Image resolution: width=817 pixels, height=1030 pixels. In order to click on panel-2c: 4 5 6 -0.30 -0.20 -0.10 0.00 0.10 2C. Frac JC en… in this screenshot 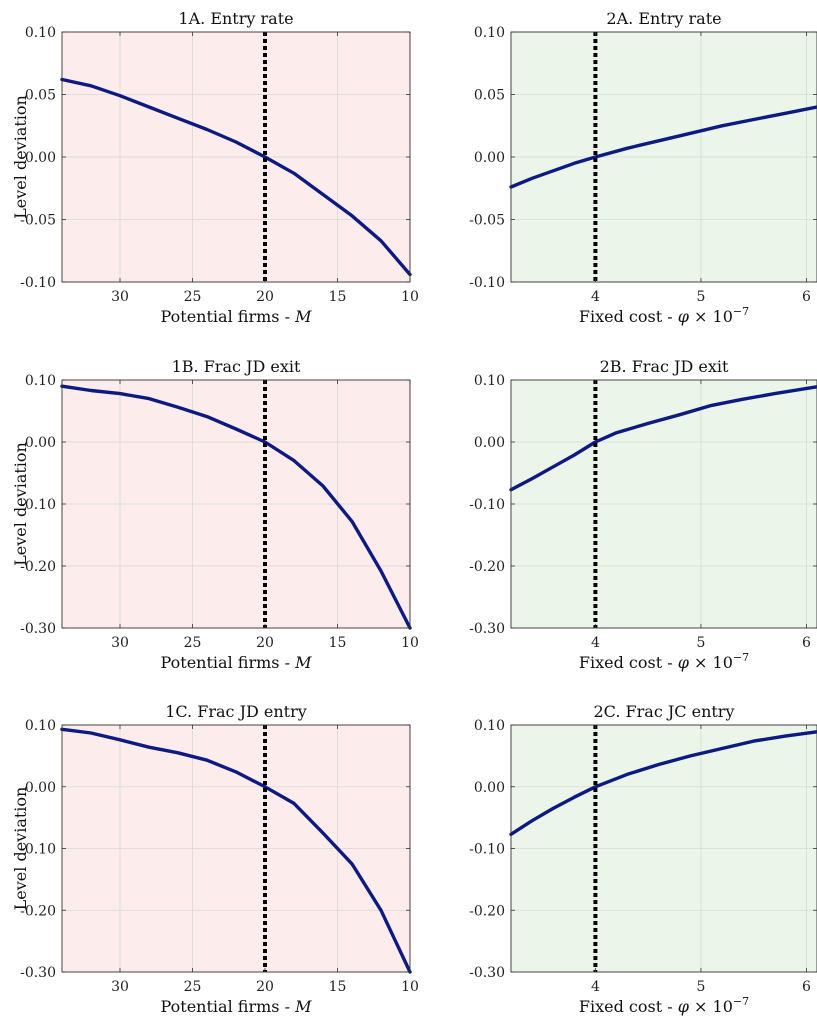, I will do `click(643, 859)`.